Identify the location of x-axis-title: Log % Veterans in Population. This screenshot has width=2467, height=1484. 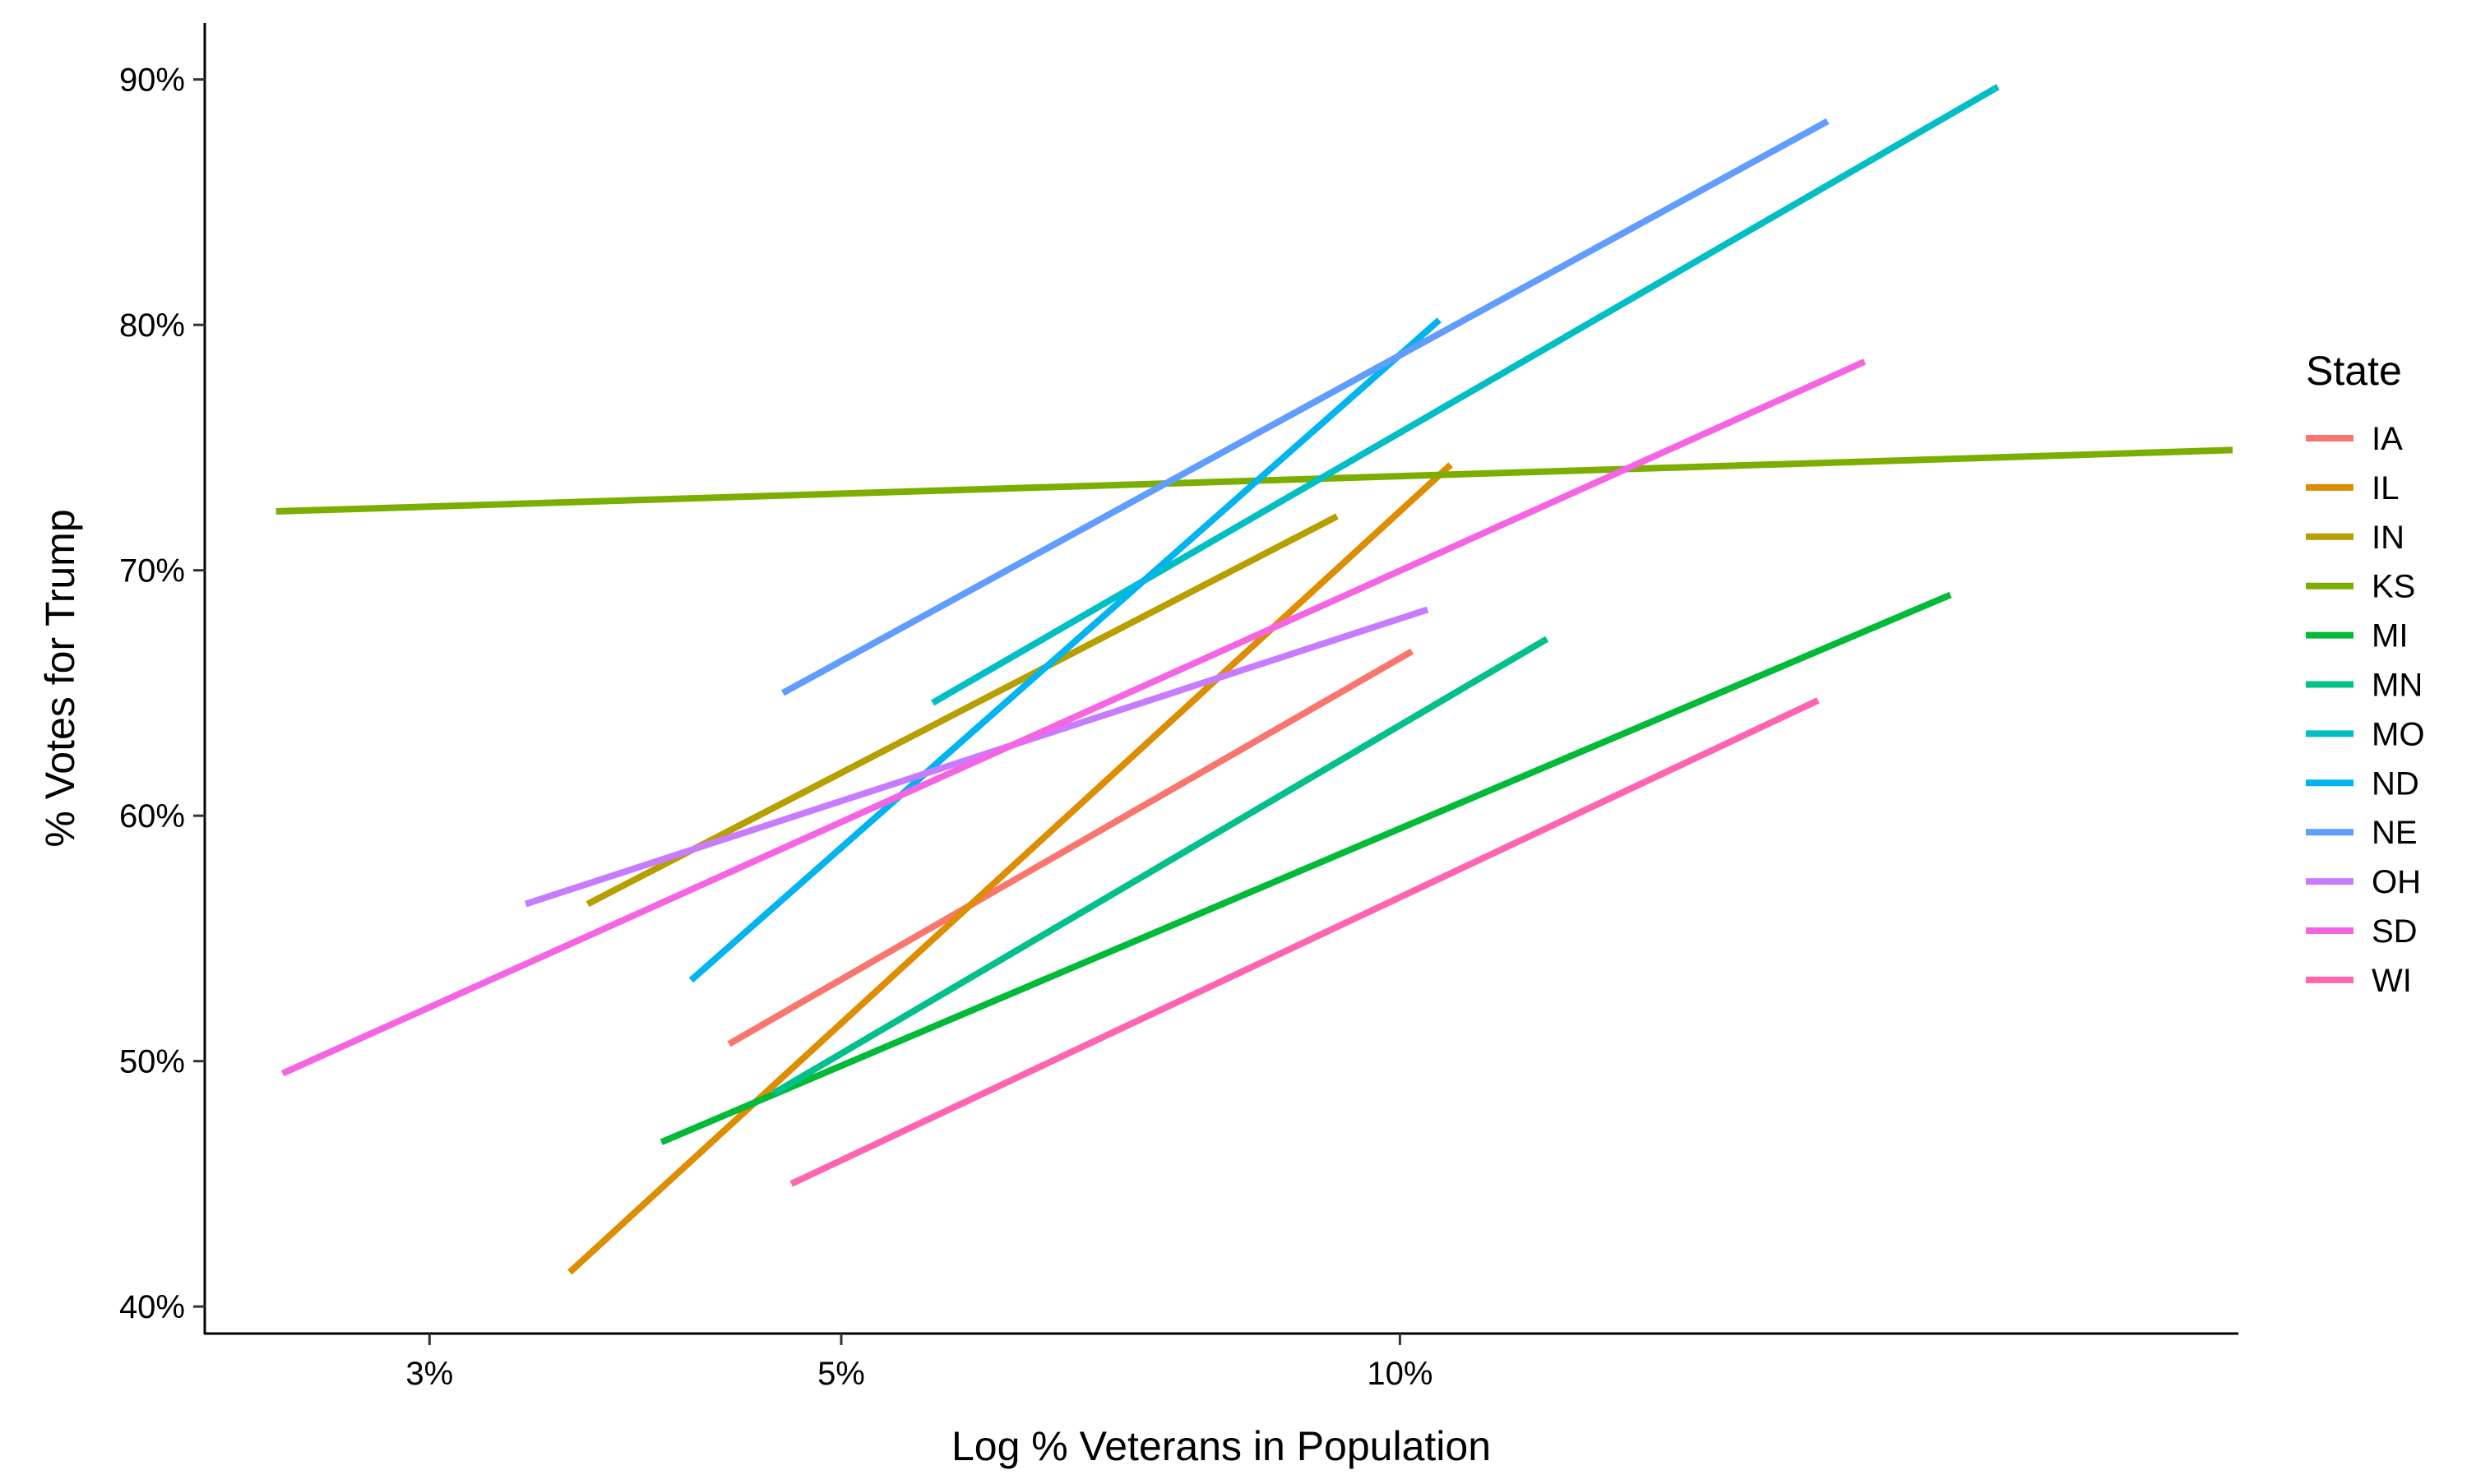
(1221, 1446).